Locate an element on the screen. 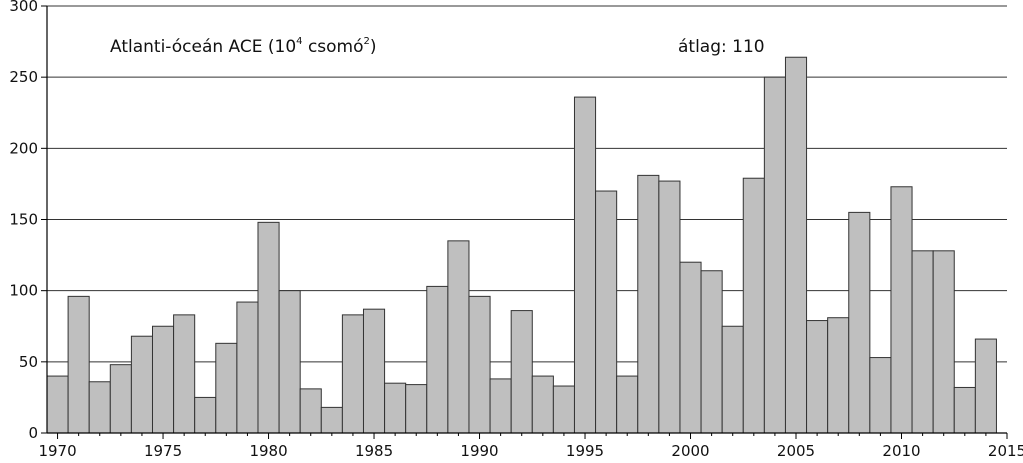 This screenshot has height=463, width=1023. bar-1998 is located at coordinates (648, 304).